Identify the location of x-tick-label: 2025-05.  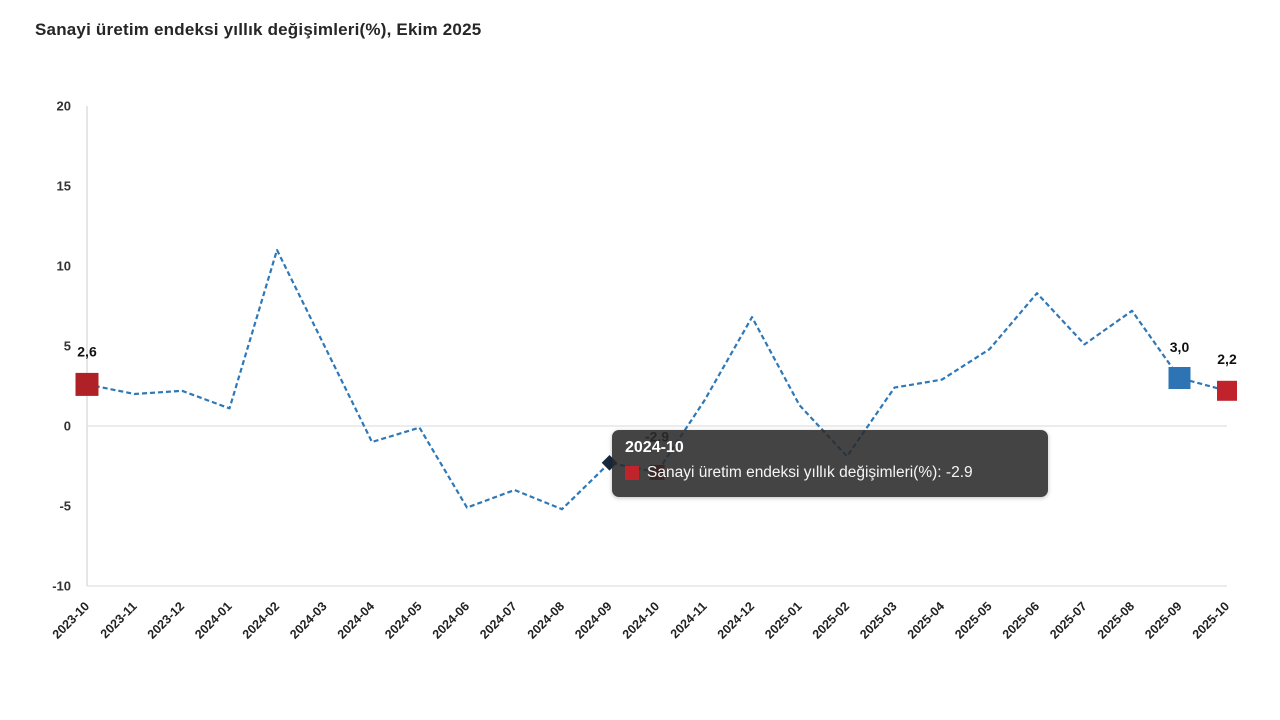
(973, 620).